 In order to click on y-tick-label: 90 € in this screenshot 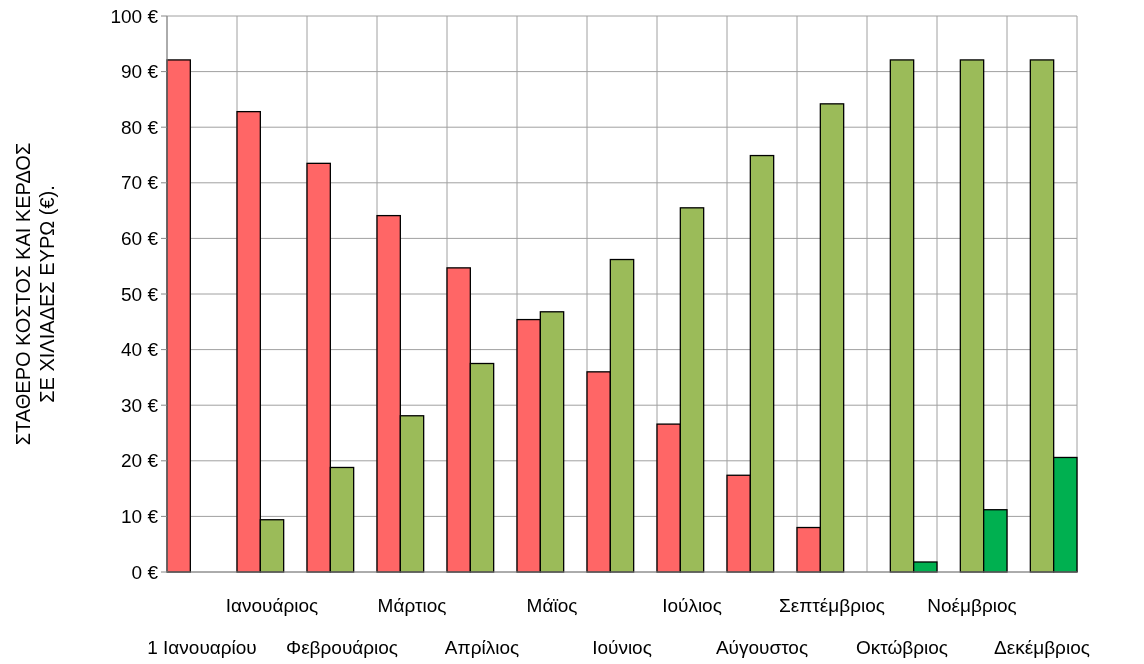, I will do `click(140, 72)`.